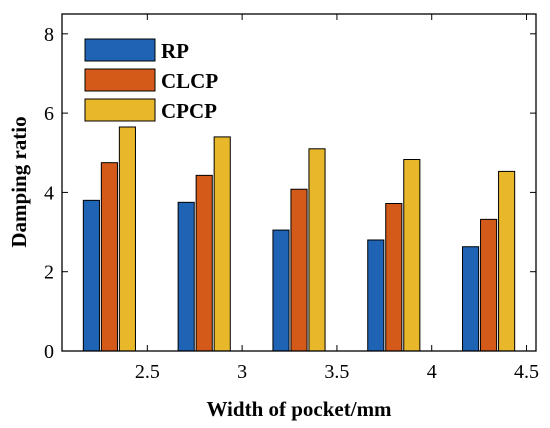 Image resolution: width=550 pixels, height=428 pixels. I want to click on legend-label-clcp: CLCP, so click(189, 81).